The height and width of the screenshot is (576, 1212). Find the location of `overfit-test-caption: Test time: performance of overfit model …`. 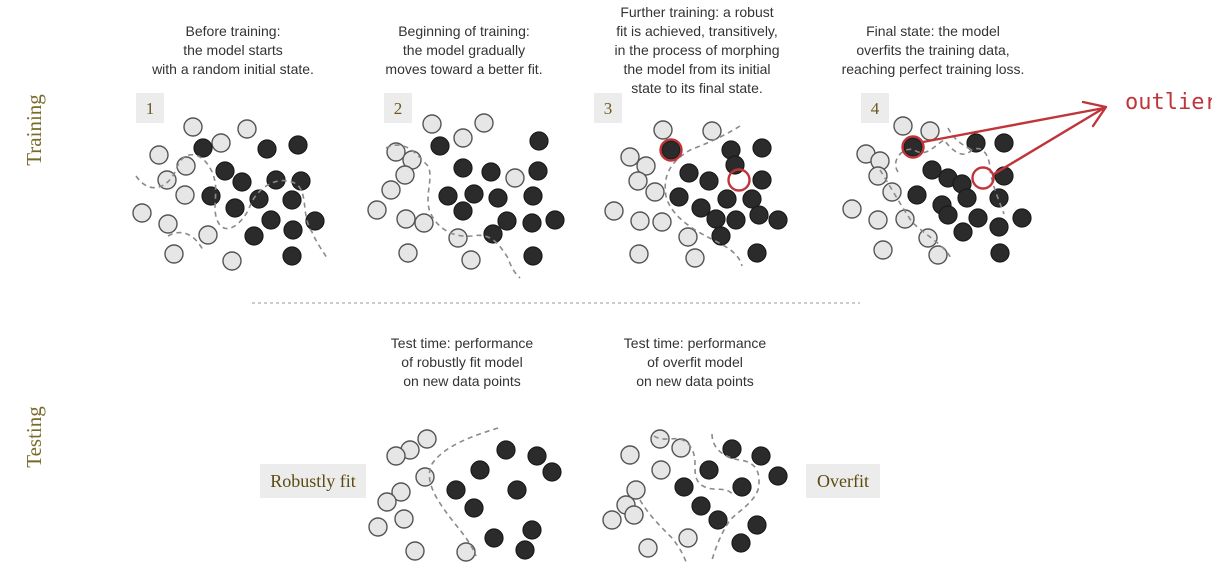

overfit-test-caption: Test time: performance of overfit model … is located at coordinates (695, 362).